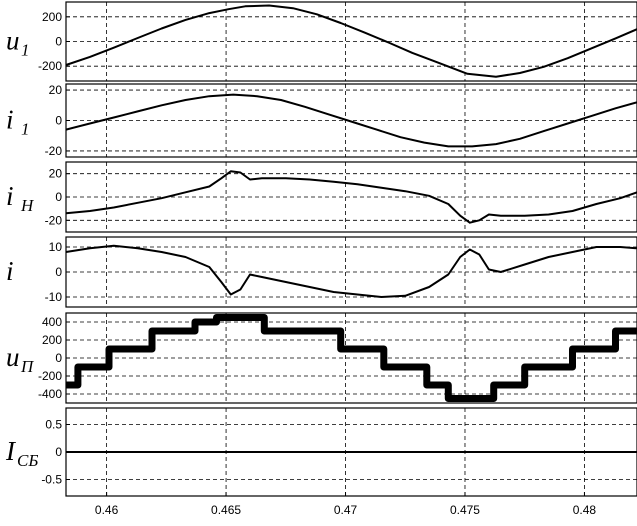  Describe the element at coordinates (11, 451) in the screenshot. I see `y-axis-label: I` at that location.